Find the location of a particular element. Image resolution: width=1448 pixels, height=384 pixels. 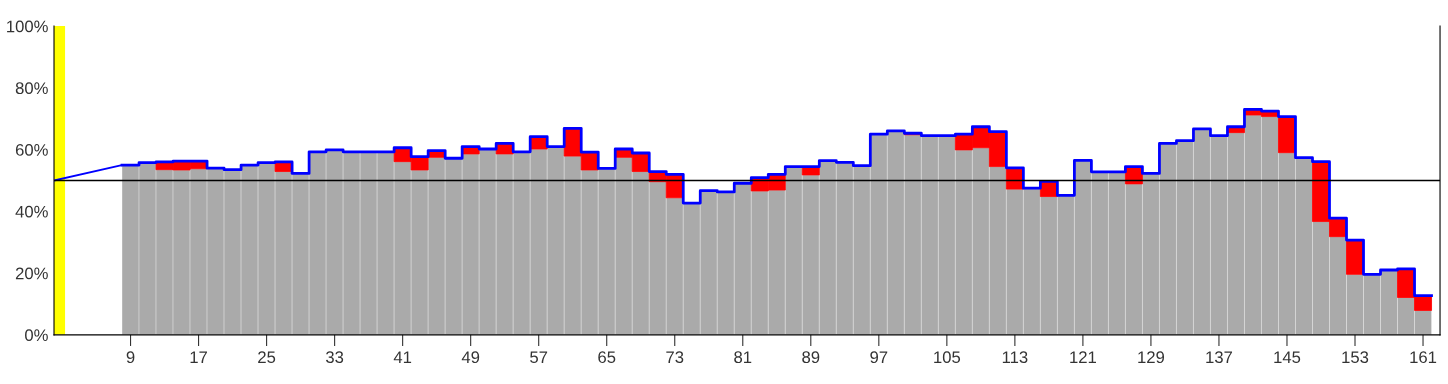

y-tick-label: 0% is located at coordinates (36, 335).